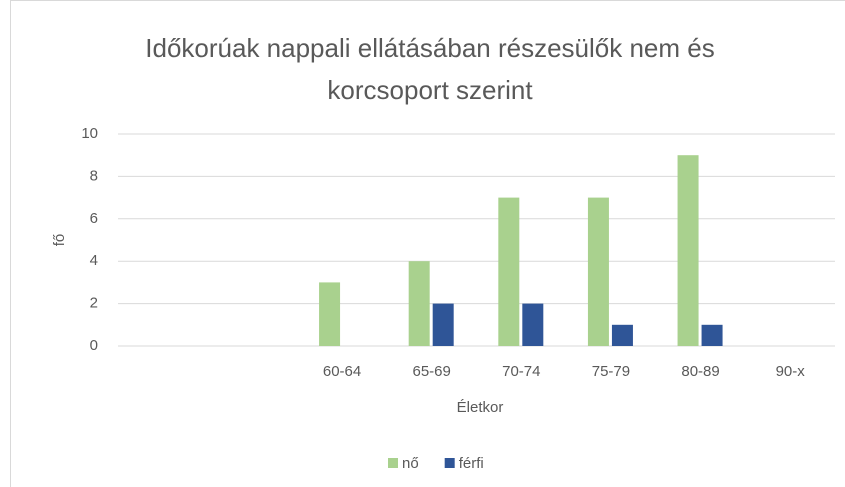 The image size is (845, 487). I want to click on y-tick-label: 0, so click(94, 345).